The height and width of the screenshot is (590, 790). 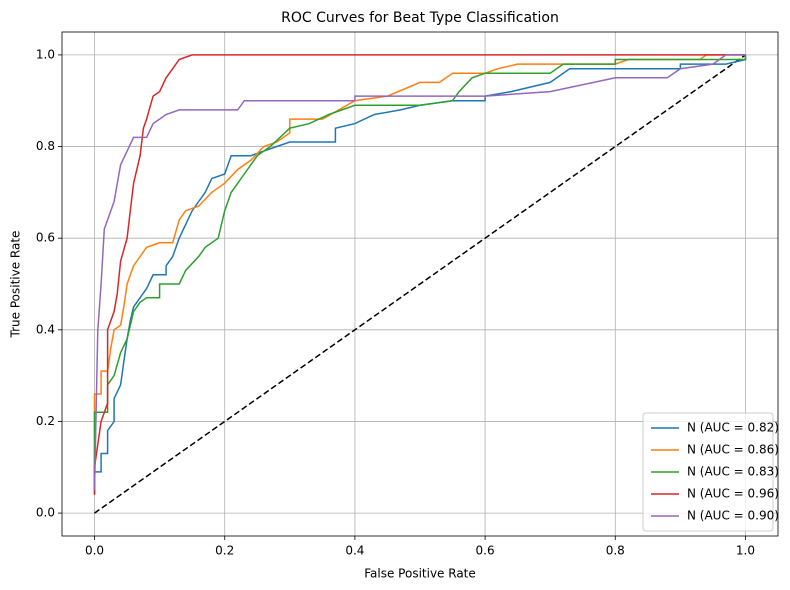 What do you see at coordinates (485, 551) in the screenshot?
I see `x-tick-label: 0.6` at bounding box center [485, 551].